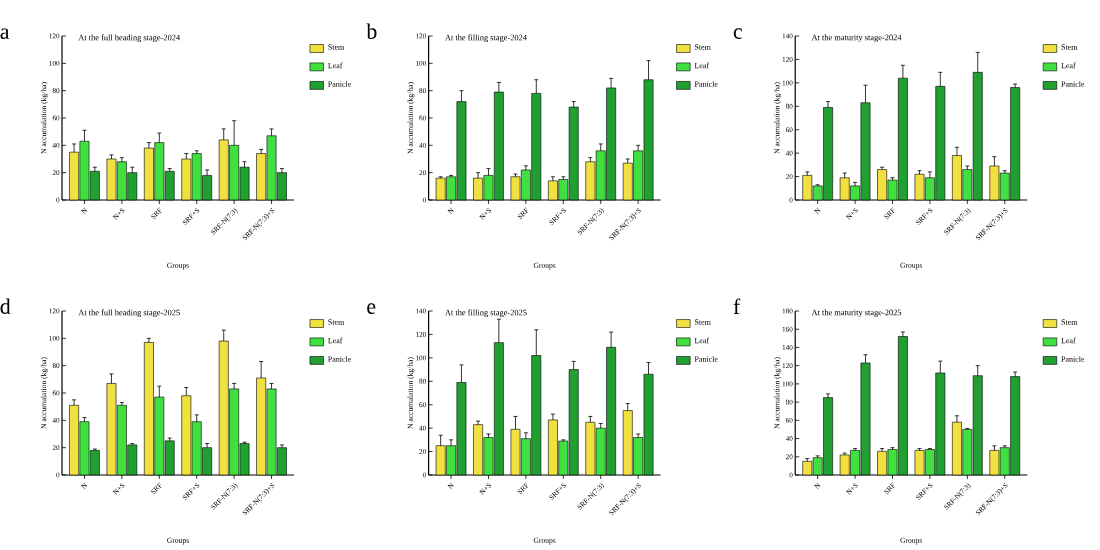 The image size is (1100, 550). Describe the element at coordinates (371, 308) in the screenshot. I see `text: e` at that location.